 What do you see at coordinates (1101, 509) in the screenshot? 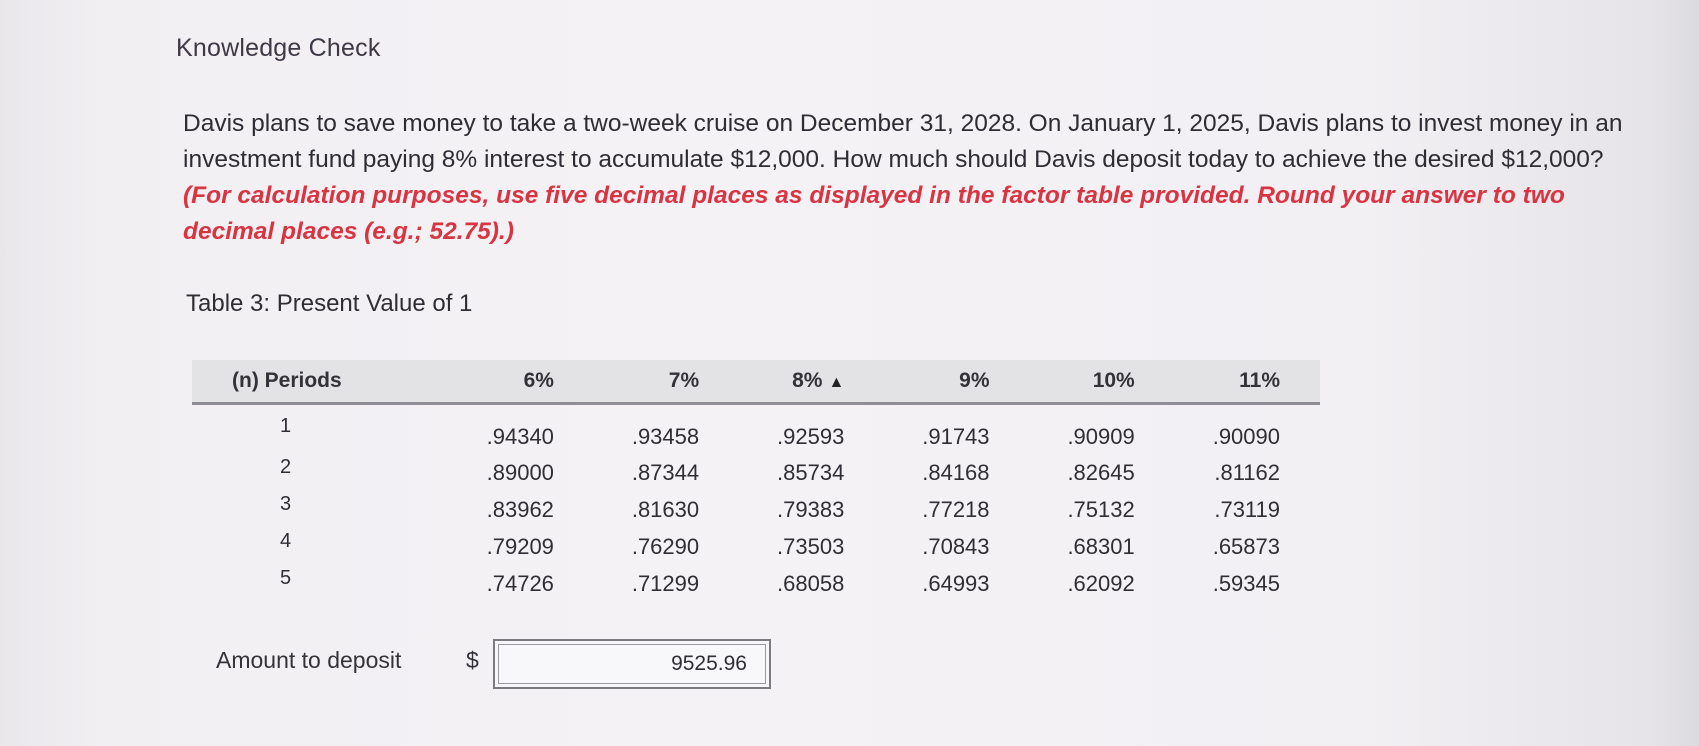
I see `factor-cell: .75132` at bounding box center [1101, 509].